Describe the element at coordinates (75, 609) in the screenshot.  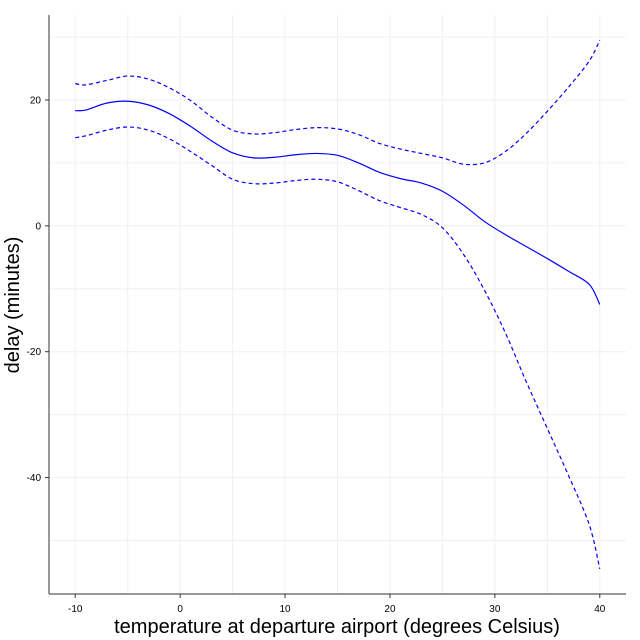
I see `x-tick-label: -10` at that location.